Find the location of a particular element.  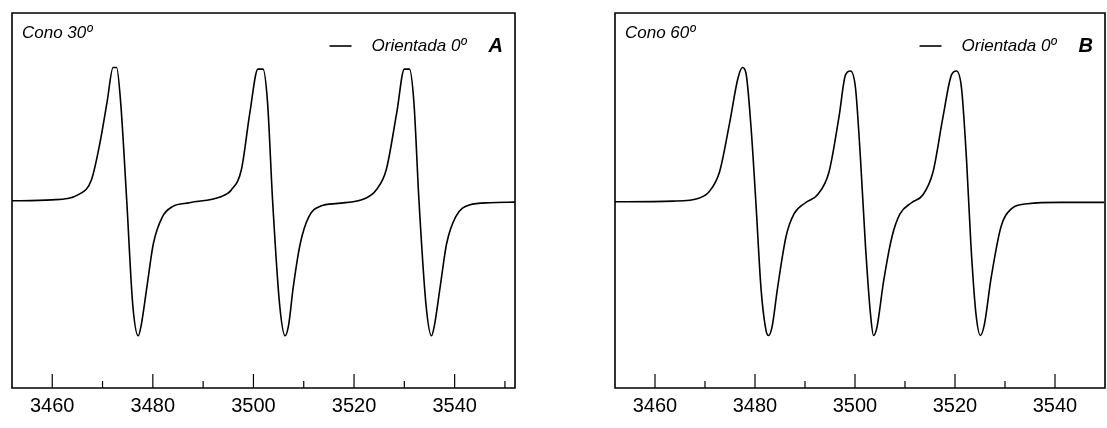

text: B is located at coordinates (1085, 44).